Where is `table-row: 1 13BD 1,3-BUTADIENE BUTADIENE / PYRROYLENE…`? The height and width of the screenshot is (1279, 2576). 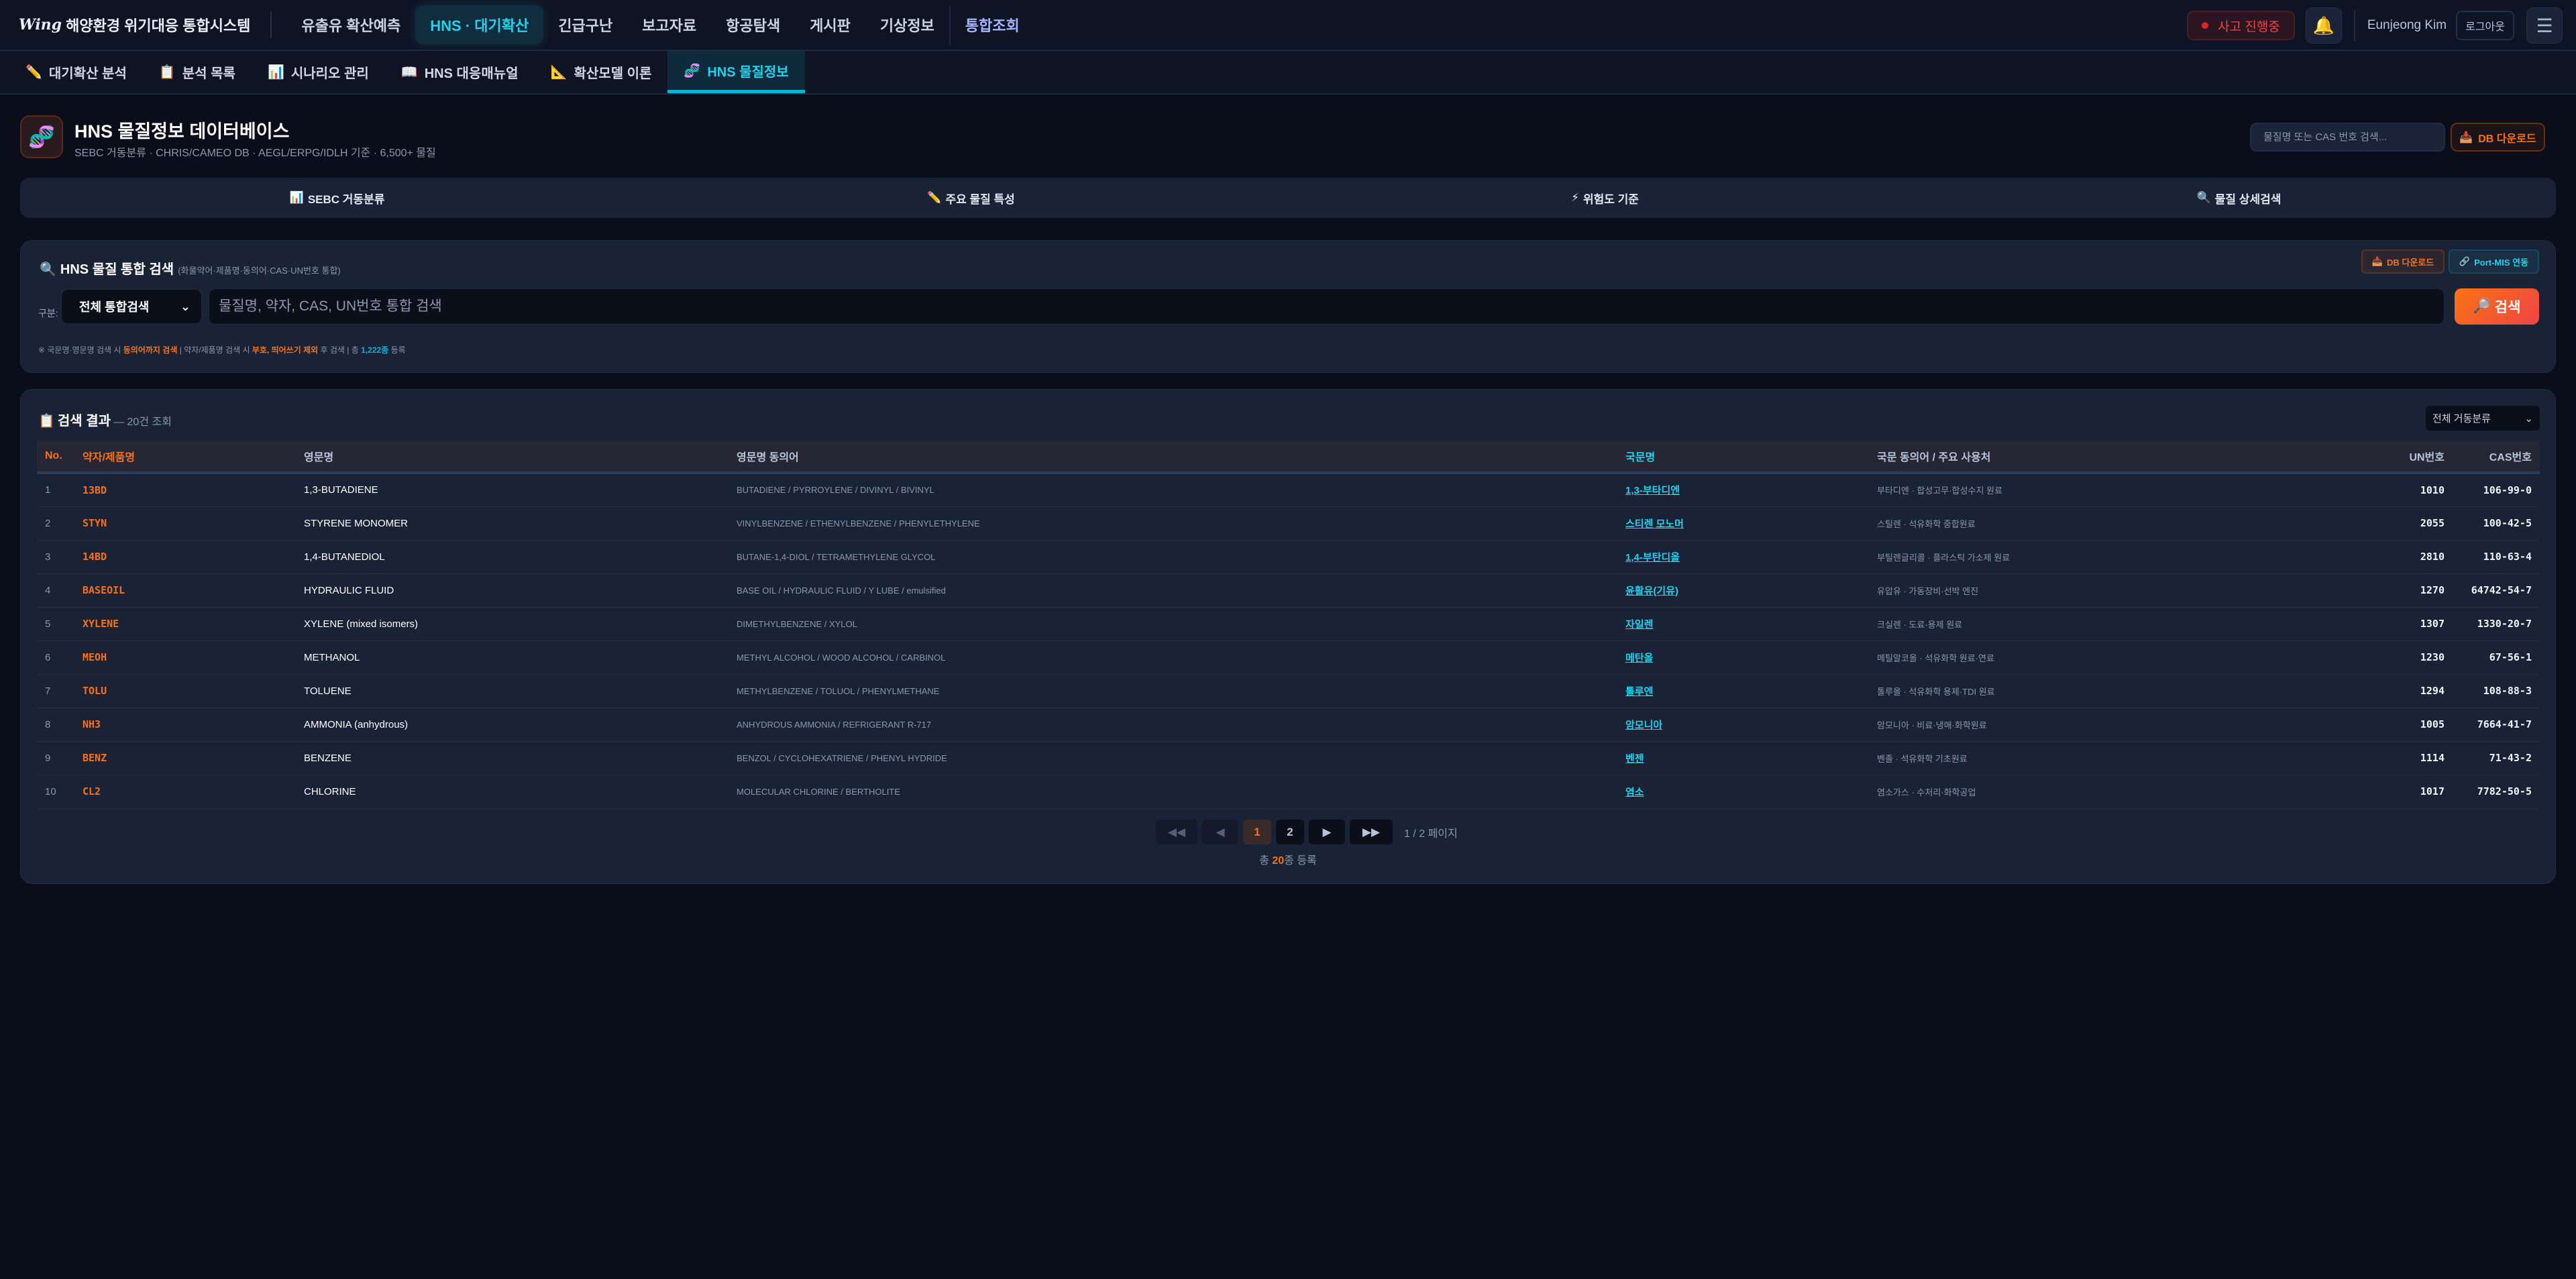 table-row: 1 13BD 1,3-BUTADIENE BUTADIENE / PYRROYLENE… is located at coordinates (1288, 489).